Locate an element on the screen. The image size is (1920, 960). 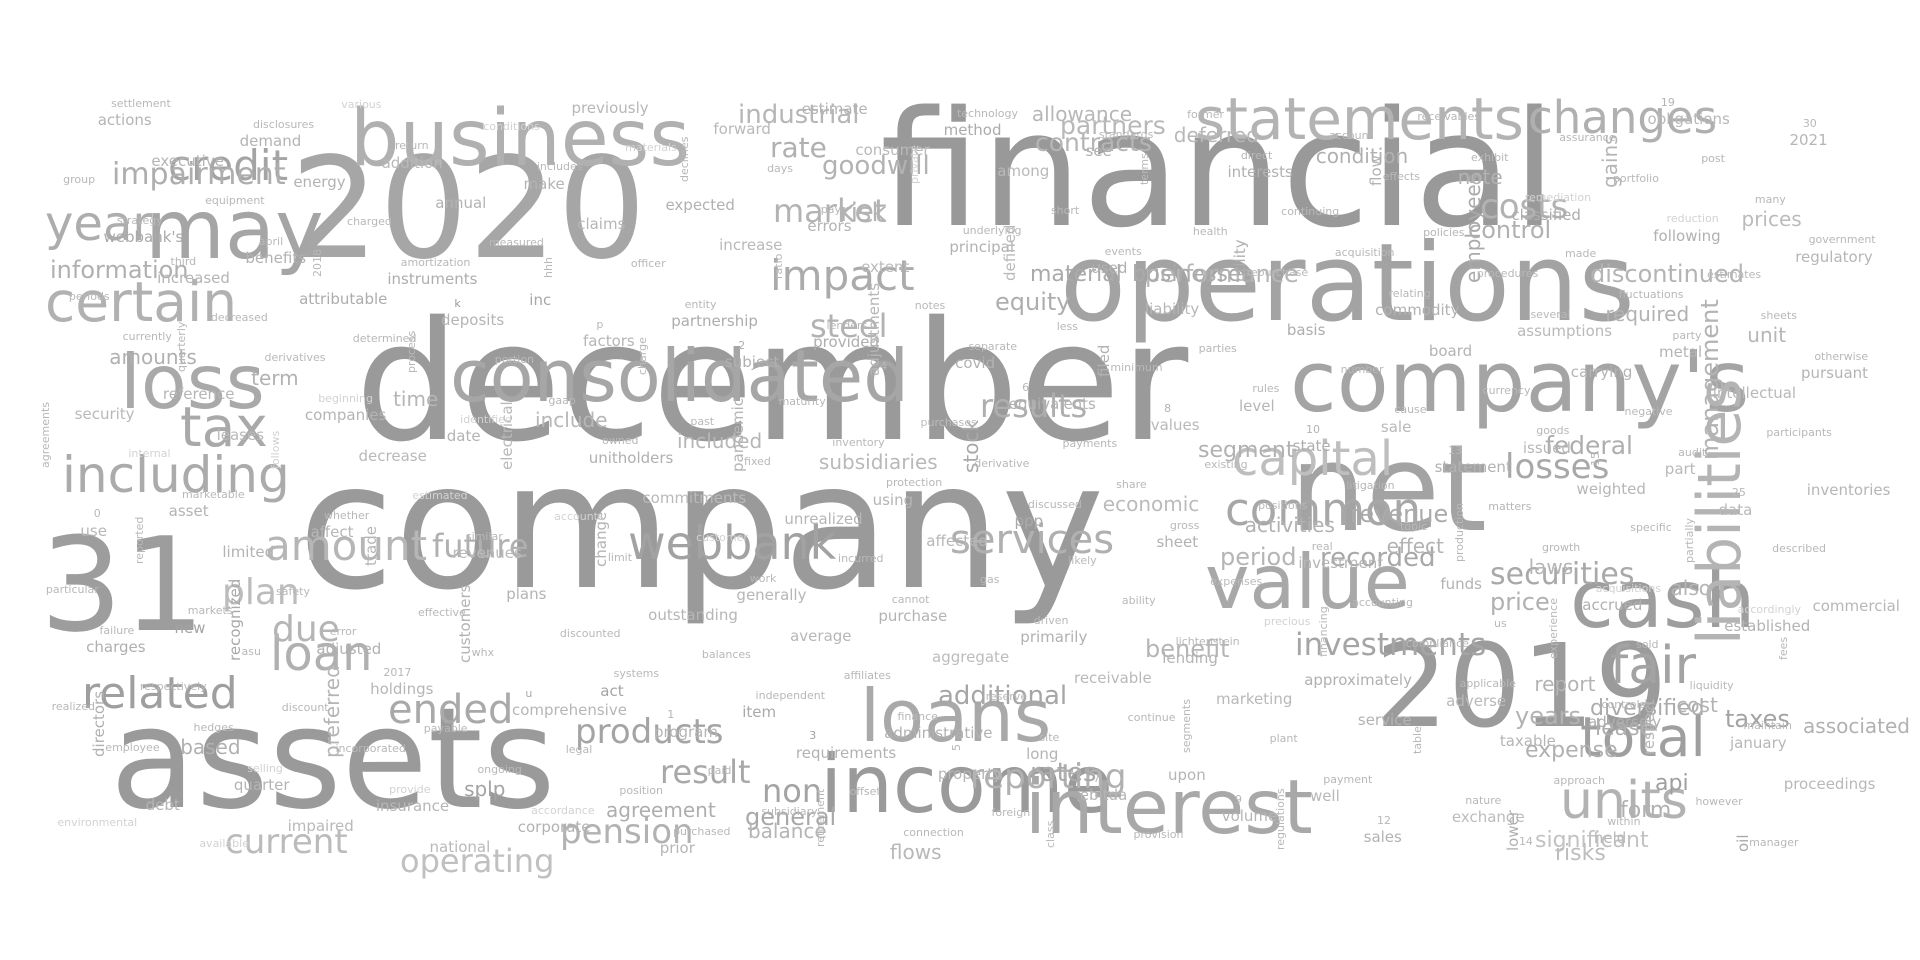
cloud-word: forward is located at coordinates (742, 128).